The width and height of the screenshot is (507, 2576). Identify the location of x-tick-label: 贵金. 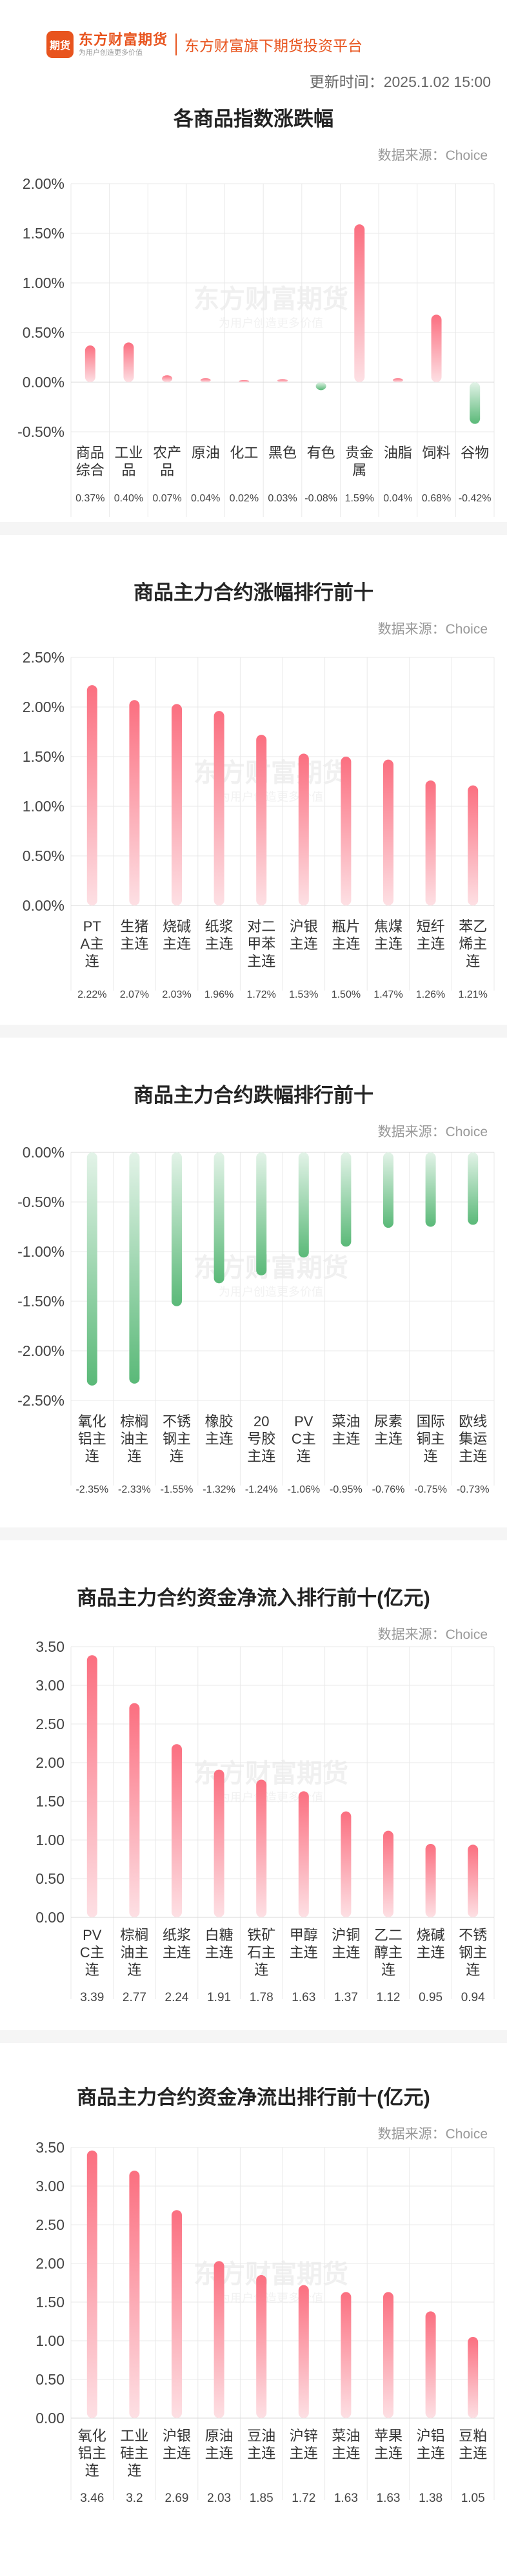
(359, 453).